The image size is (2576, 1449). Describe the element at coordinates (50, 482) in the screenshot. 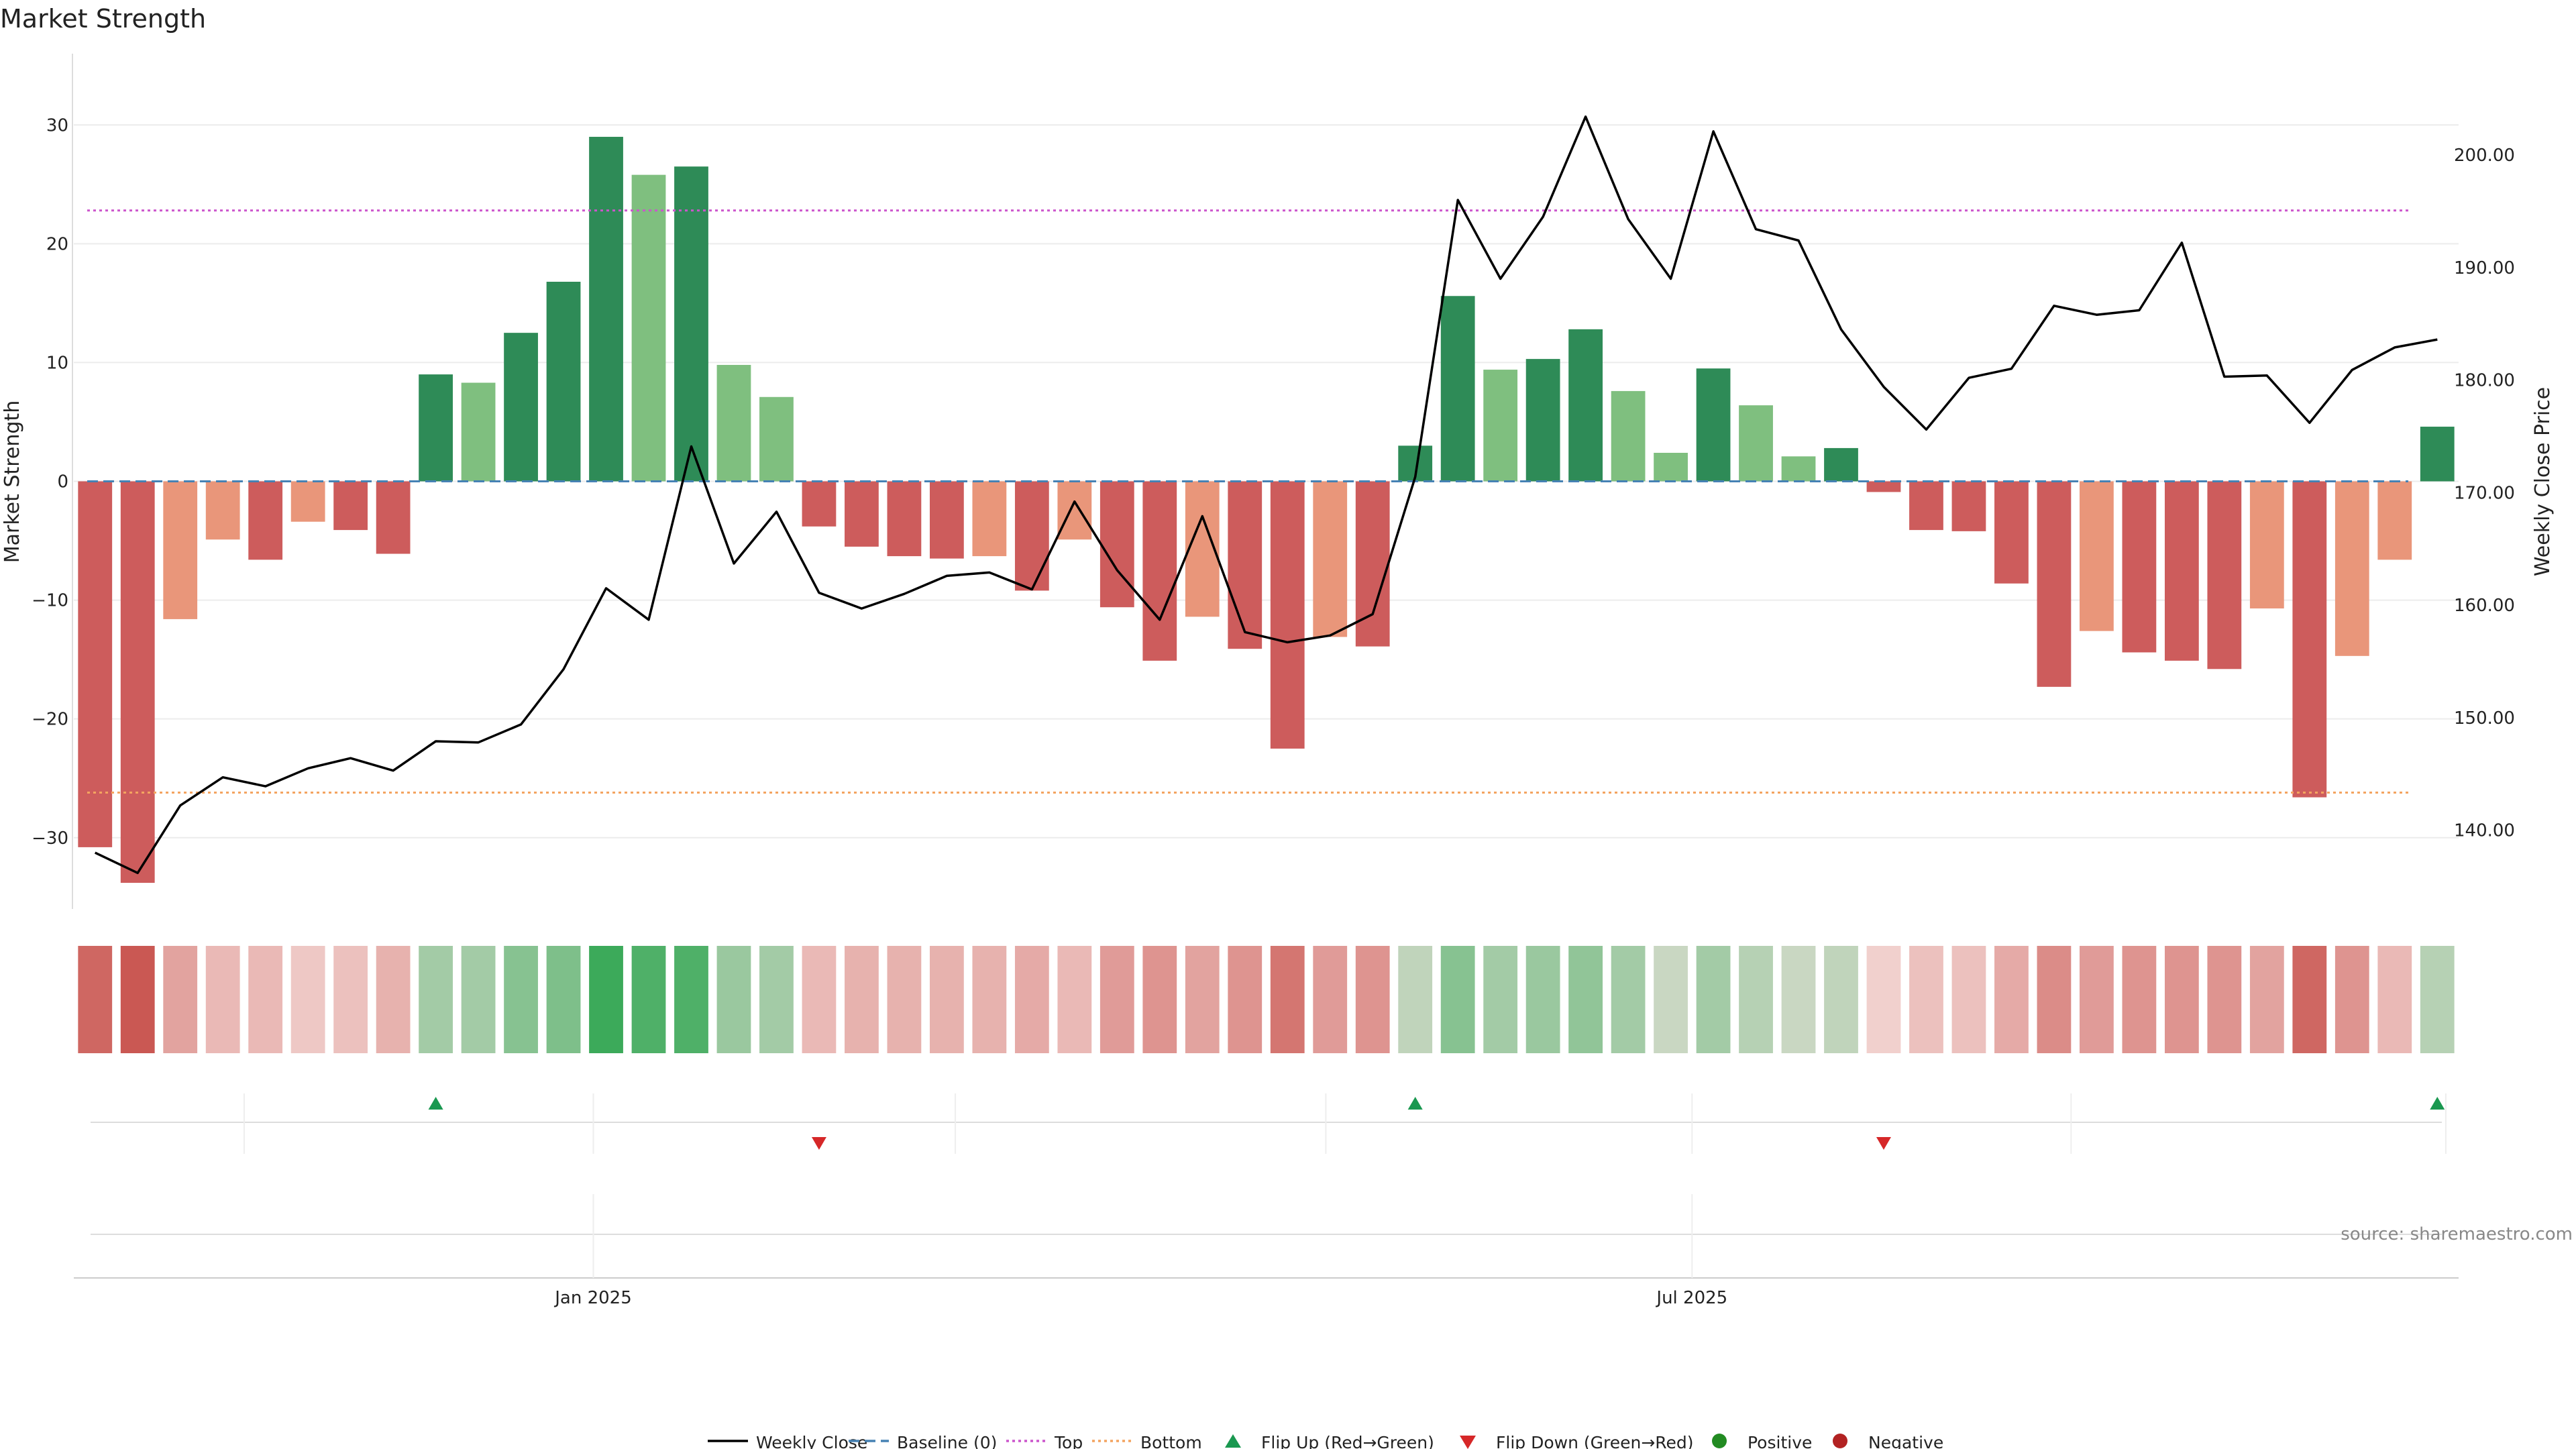

I see `left-axis-ticks: −30 −20 −10 0 10 20 30` at that location.